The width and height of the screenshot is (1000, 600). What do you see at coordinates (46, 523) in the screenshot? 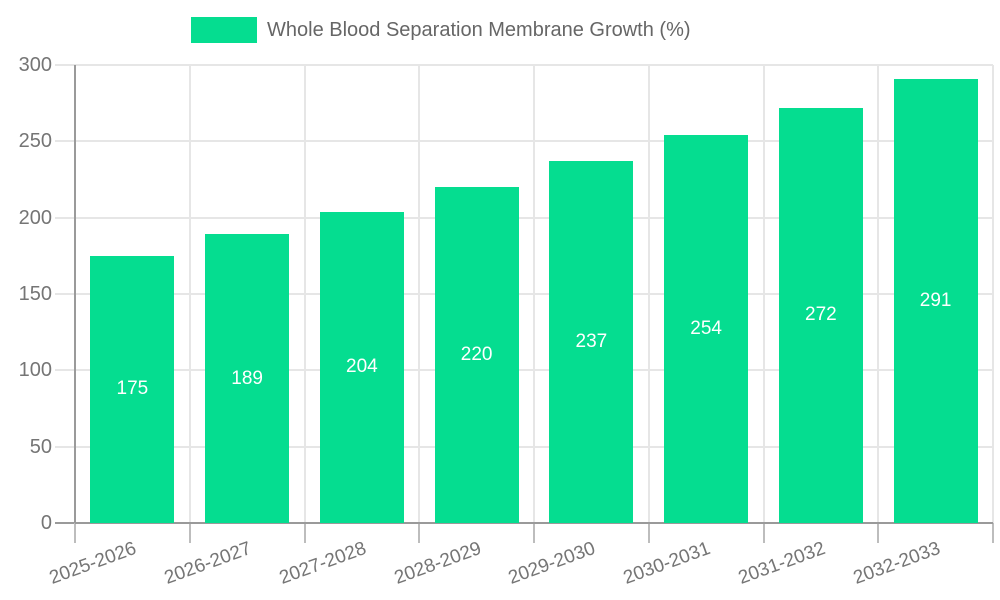
I see `y-tick-label: 0` at bounding box center [46, 523].